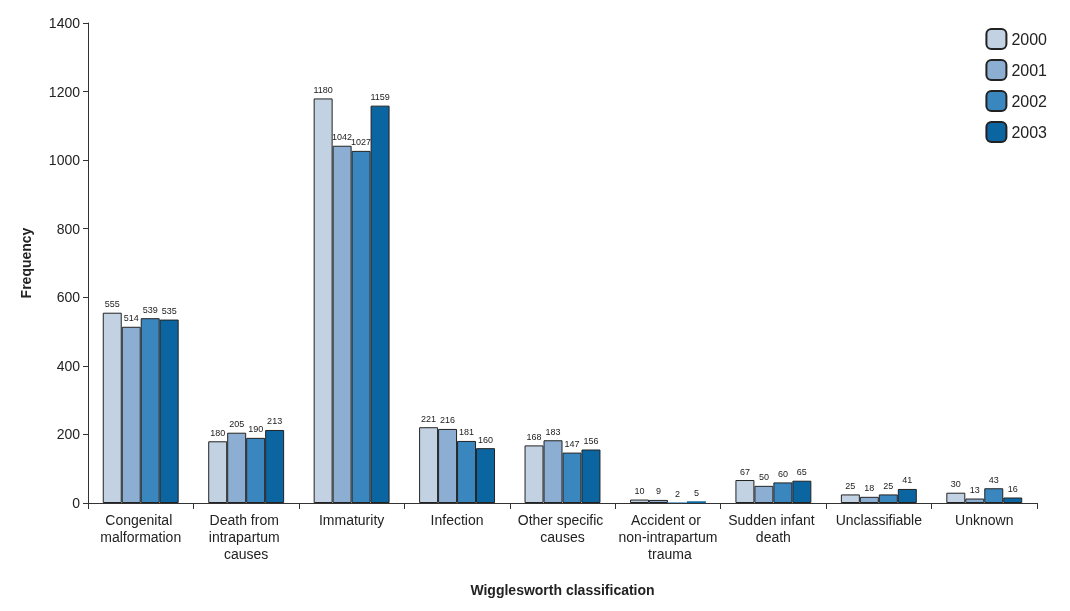  I want to click on data-label: 160, so click(486, 439).